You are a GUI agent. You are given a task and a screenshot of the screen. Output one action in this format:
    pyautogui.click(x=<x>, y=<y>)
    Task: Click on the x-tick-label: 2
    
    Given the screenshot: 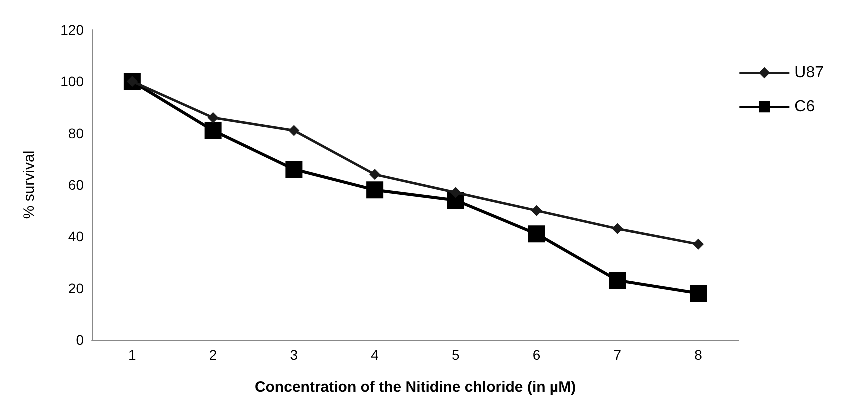 What is the action you would take?
    pyautogui.click(x=213, y=355)
    